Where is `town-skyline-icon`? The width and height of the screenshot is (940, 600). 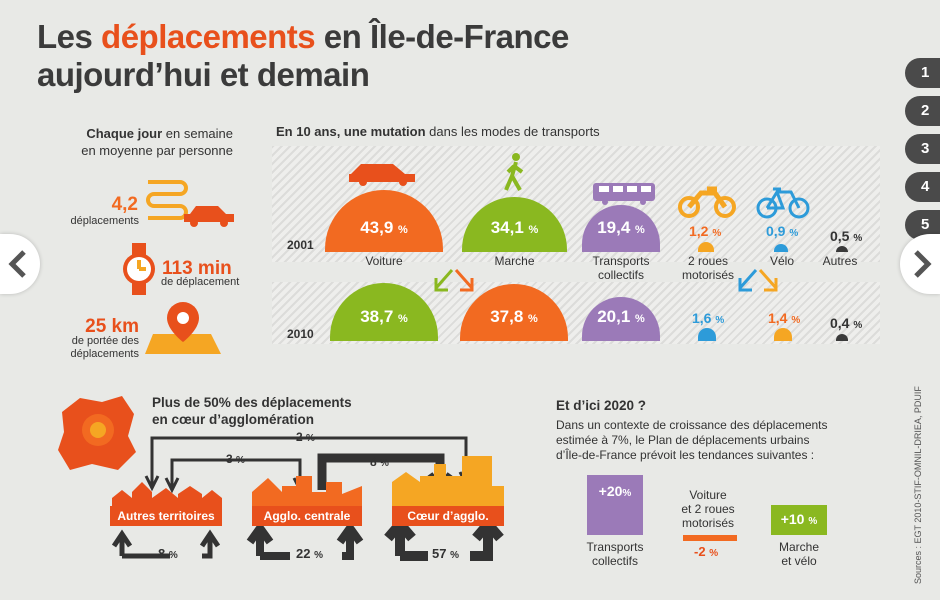 town-skyline-icon is located at coordinates (167, 496).